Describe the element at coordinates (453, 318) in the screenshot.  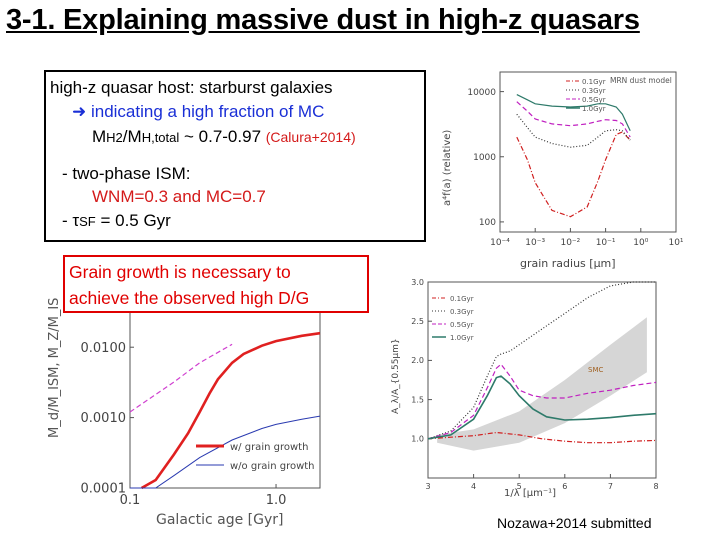
I see `extinction-legend: 0.1Gyr 0.3Gyr 0.5Gyr 1.0Gyr` at that location.